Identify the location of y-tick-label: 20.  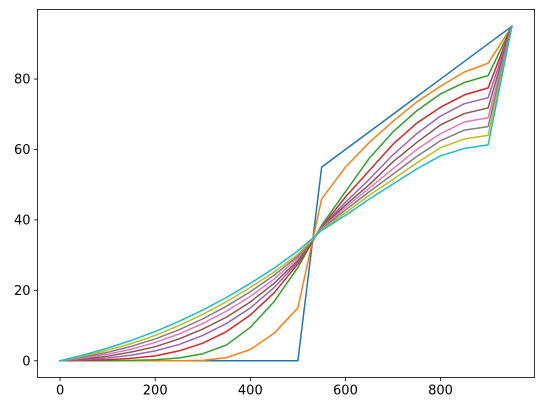
(22, 291).